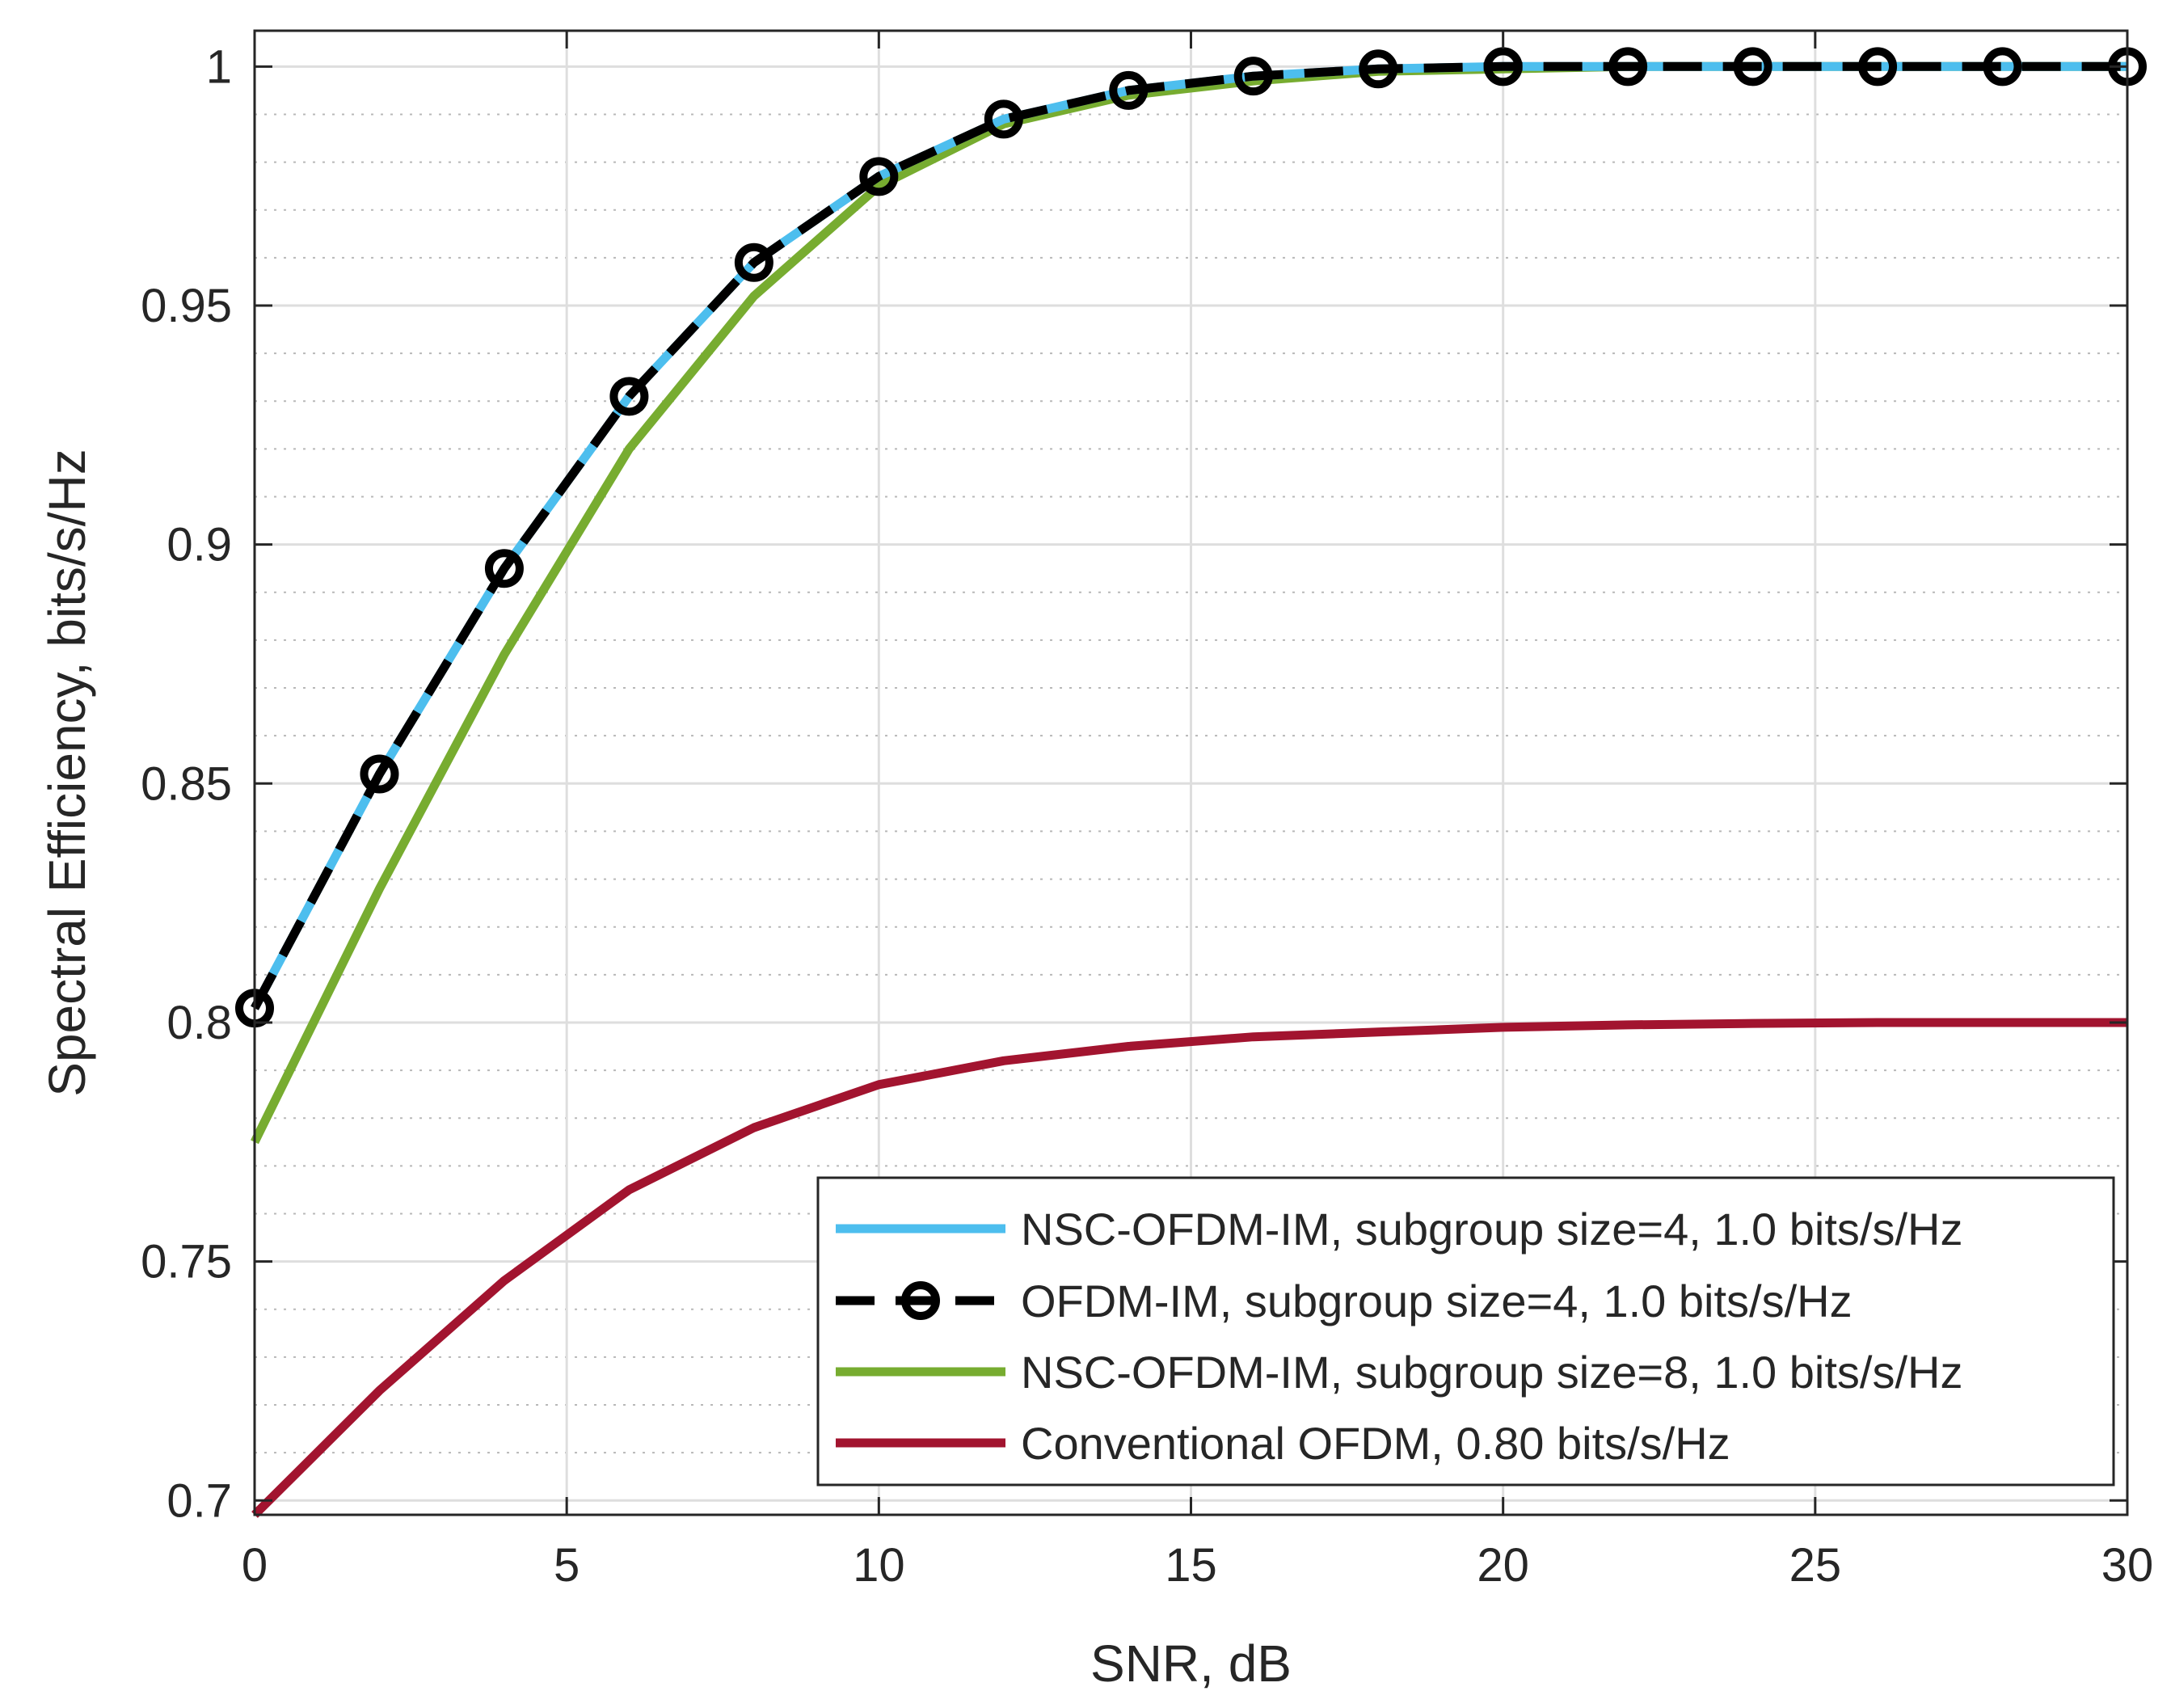 Image resolution: width=2175 pixels, height=1708 pixels. What do you see at coordinates (1437, 1301) in the screenshot?
I see `legend-label-2: OFDM-IM, subgroup size=4, 1.0 bits/s/Hz` at bounding box center [1437, 1301].